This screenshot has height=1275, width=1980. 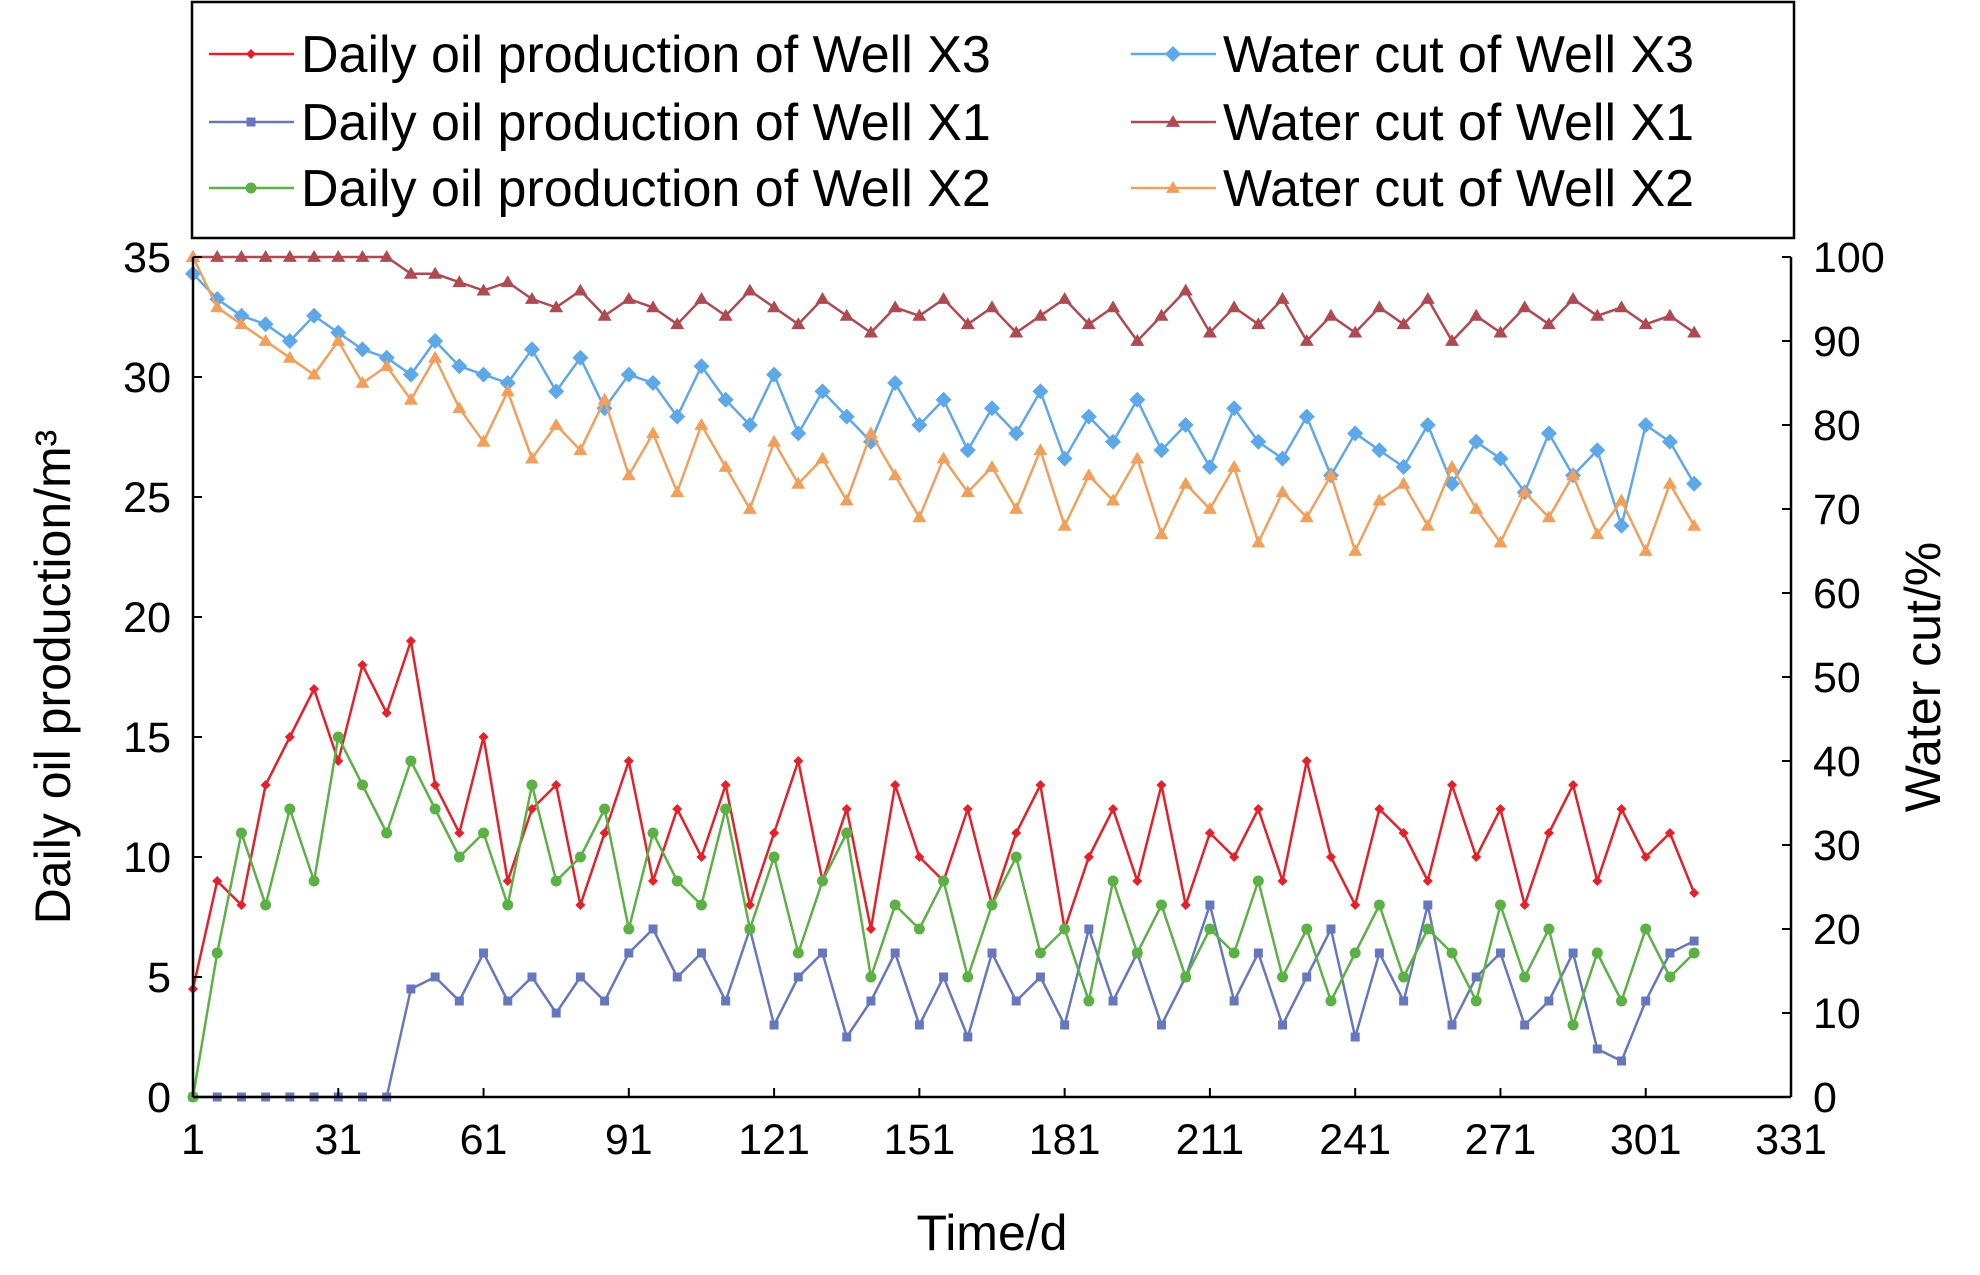 I want to click on series-line, so click(x=944, y=999).